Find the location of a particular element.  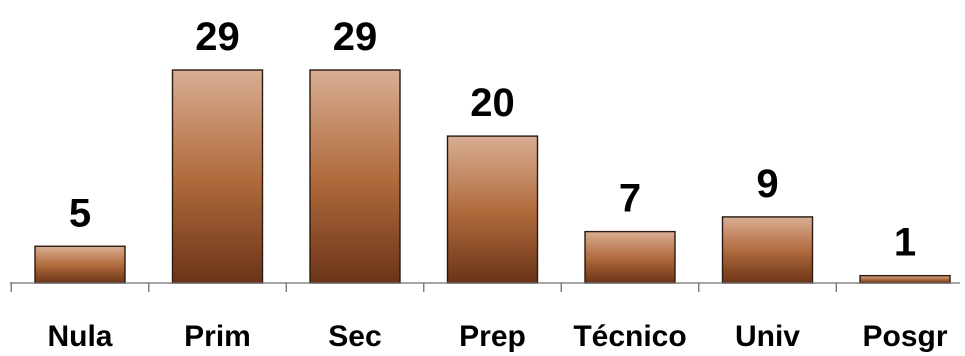

category-label-posgr: Posgr is located at coordinates (904, 336).